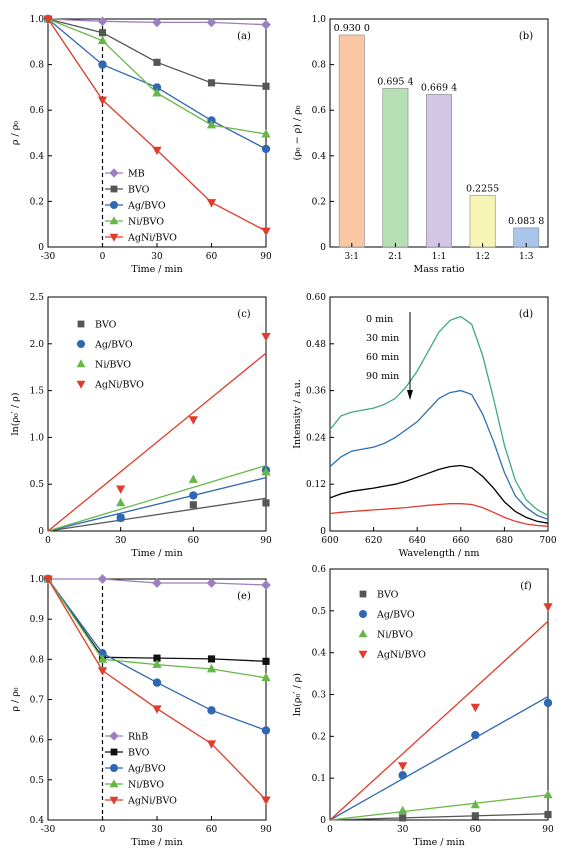  What do you see at coordinates (37, 392) in the screenshot?
I see `y-tick-label: 1.5` at bounding box center [37, 392].